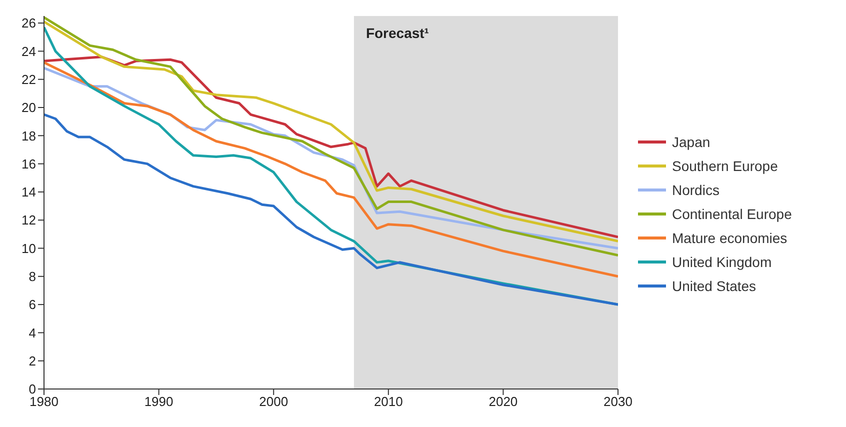  What do you see at coordinates (273, 402) in the screenshot?
I see `x-tick-label: 2000` at bounding box center [273, 402].